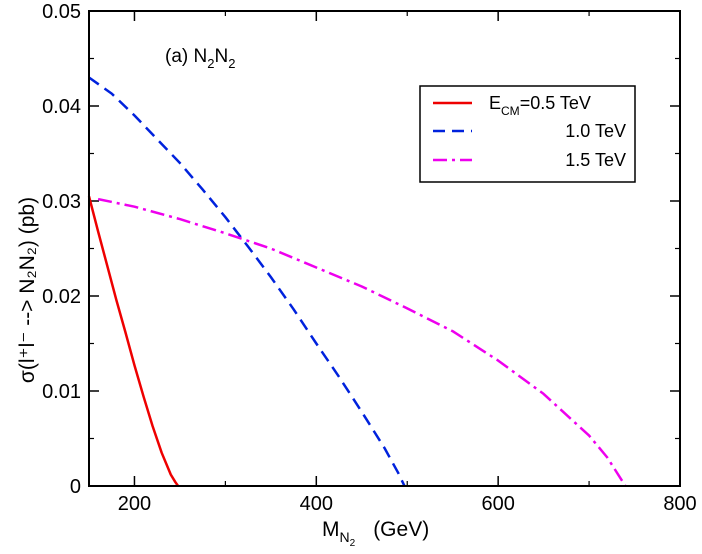 This screenshot has width=702, height=554. What do you see at coordinates (595, 131) in the screenshot?
I see `legend-label-1: 1.0 TeV` at bounding box center [595, 131].